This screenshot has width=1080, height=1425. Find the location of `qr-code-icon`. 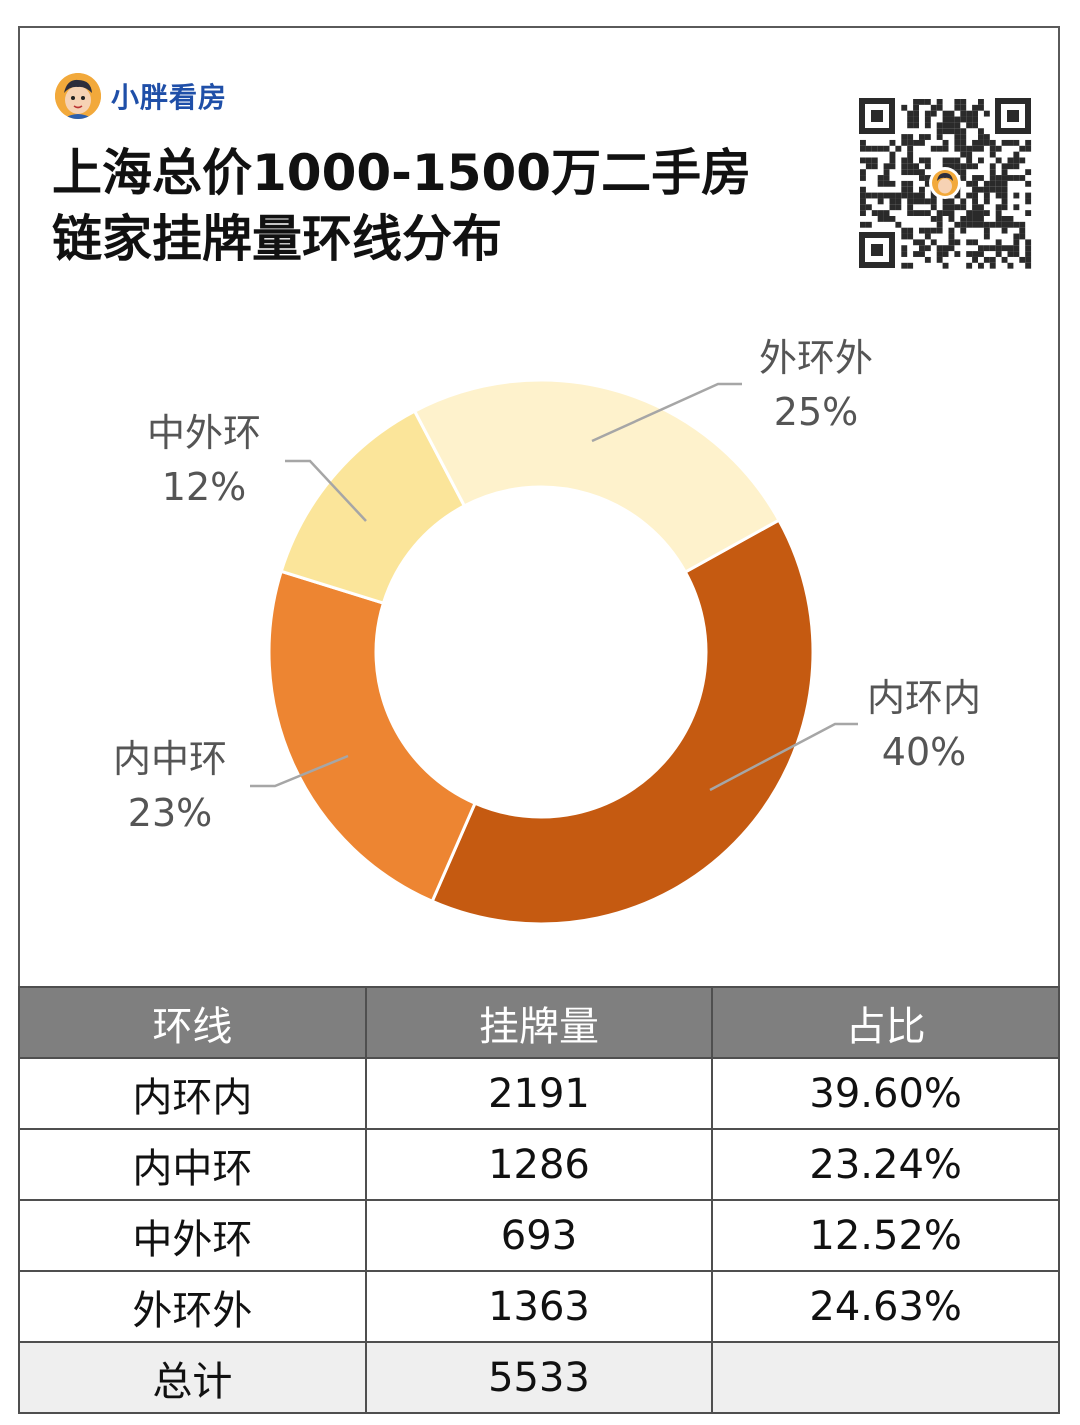

qr-code-icon is located at coordinates (945, 183).